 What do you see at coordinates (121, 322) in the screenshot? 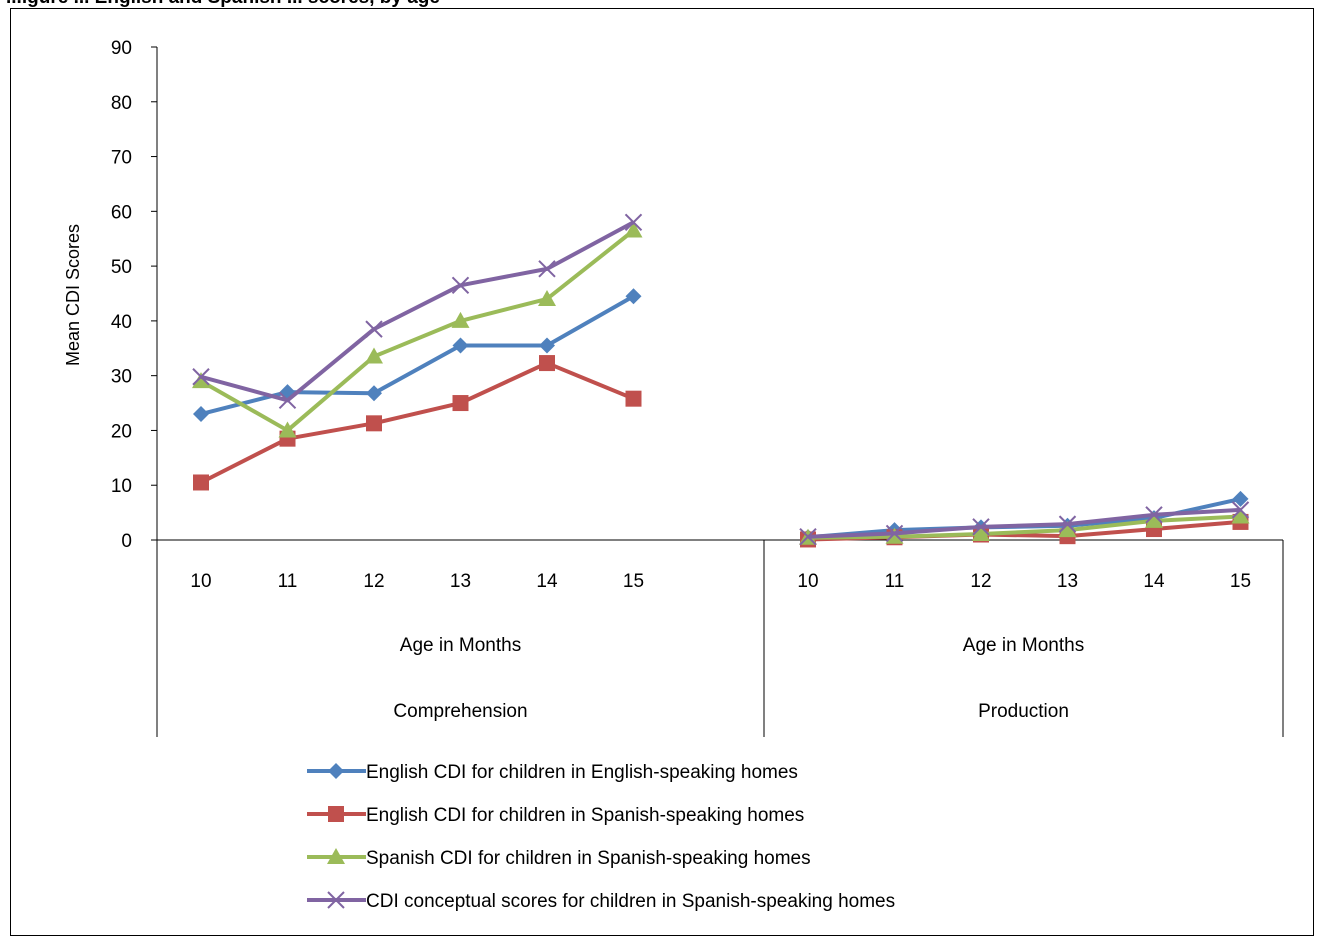
I see `y-tick-label: 40` at bounding box center [121, 322].